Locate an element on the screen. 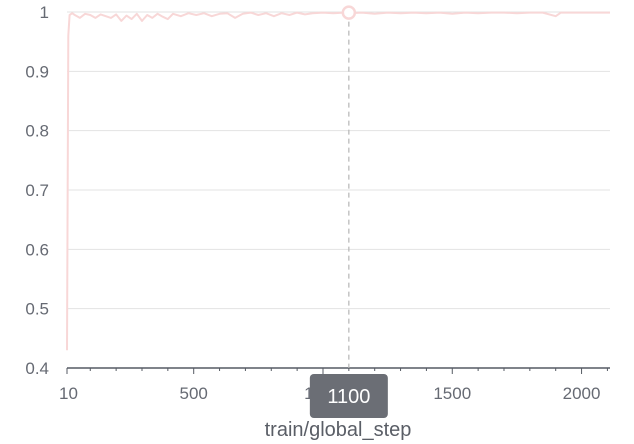 This screenshot has width=634, height=444. y-tick-label: 0.6 is located at coordinates (37, 249).